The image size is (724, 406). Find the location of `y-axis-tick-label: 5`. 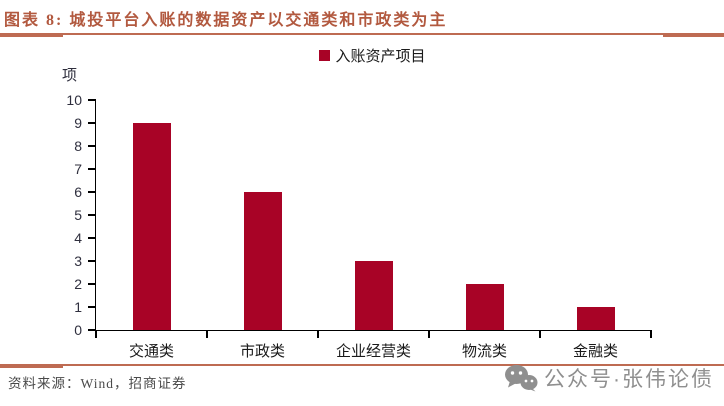

y-axis-tick-label: 5 is located at coordinates (78, 215).